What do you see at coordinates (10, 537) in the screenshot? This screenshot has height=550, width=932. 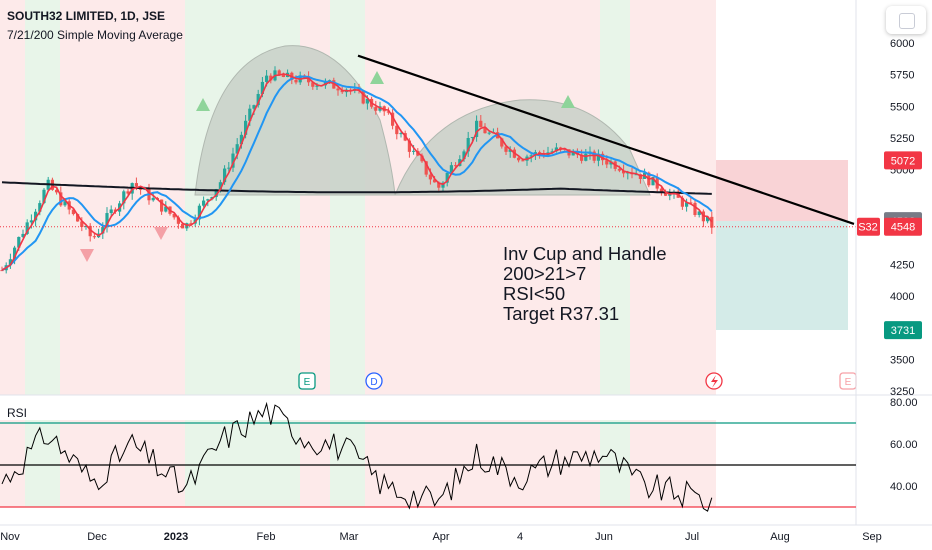 I see `time-tick-Nov: Nov` at bounding box center [10, 537].